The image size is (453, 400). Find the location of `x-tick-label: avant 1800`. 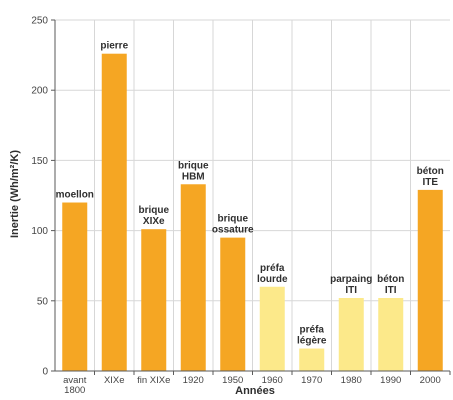

x-tick-label: avant 1800 is located at coordinates (75, 385).